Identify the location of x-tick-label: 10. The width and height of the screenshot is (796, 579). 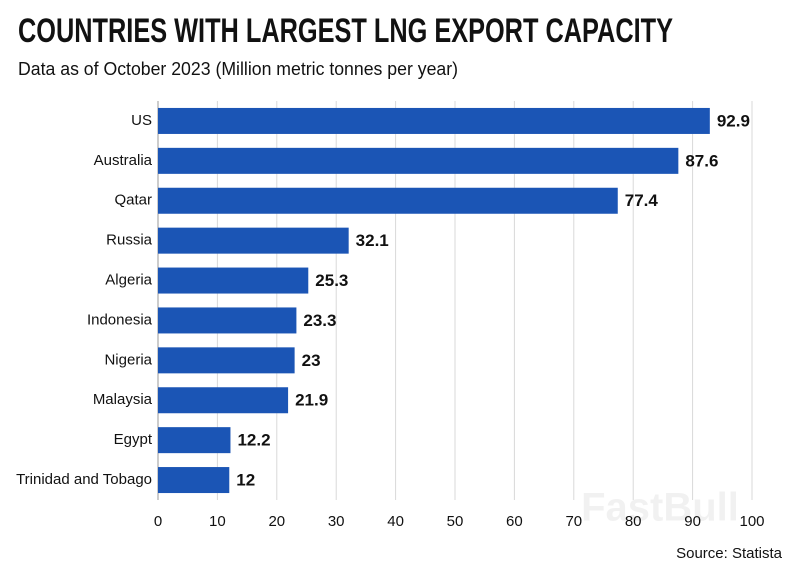
(217, 521).